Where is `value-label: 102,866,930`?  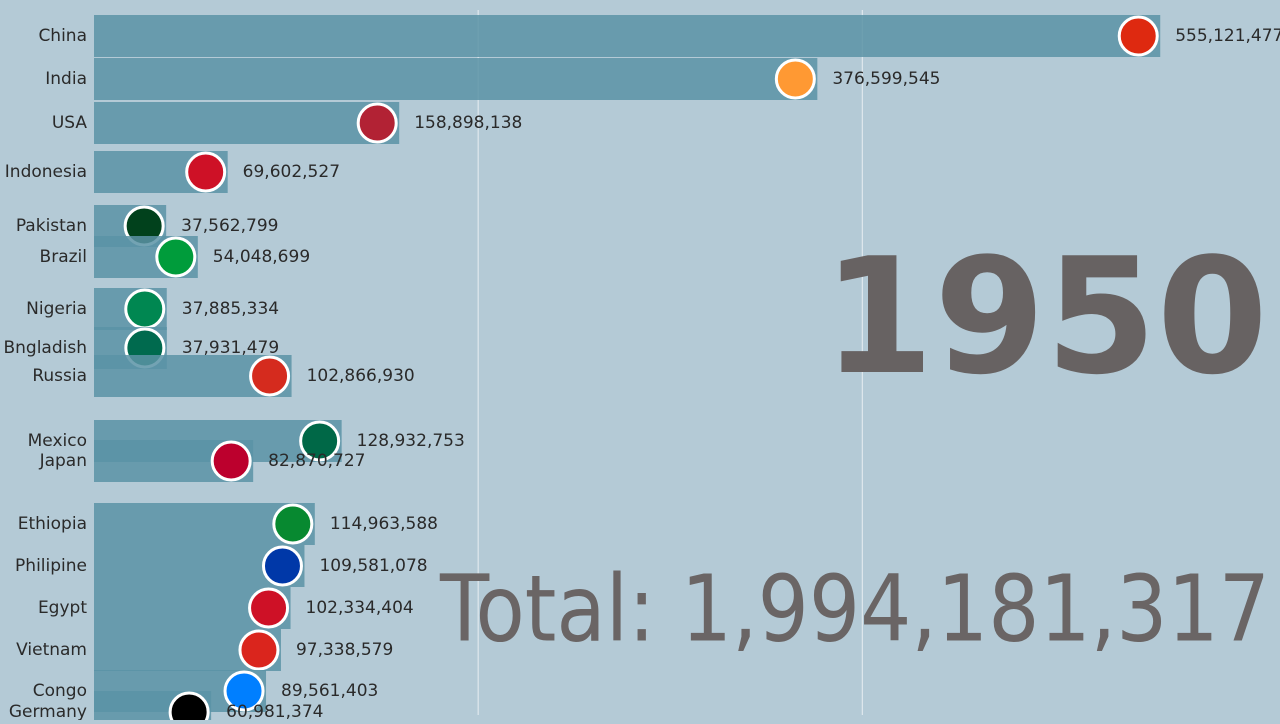 value-label: 102,866,930 is located at coordinates (361, 376).